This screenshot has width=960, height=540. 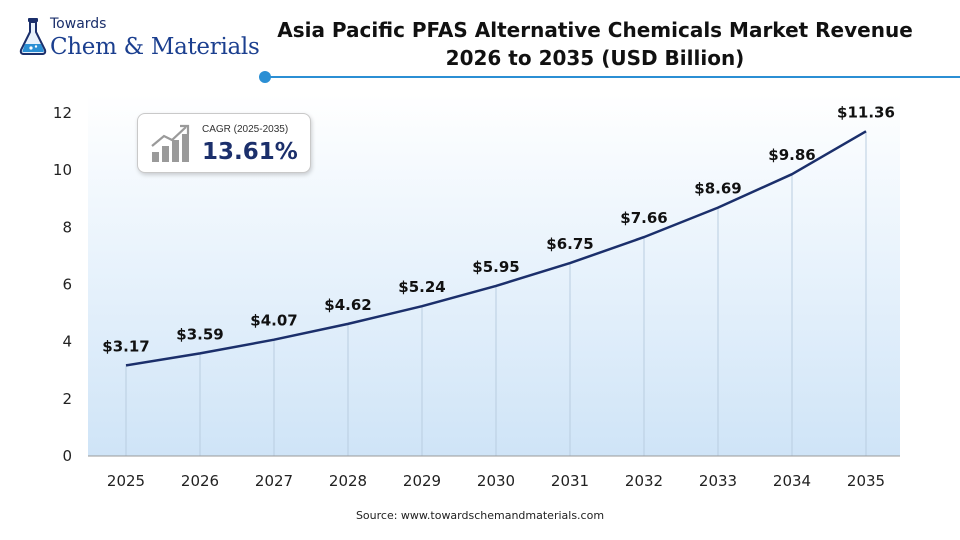 I want to click on title-divider, so click(x=613, y=77).